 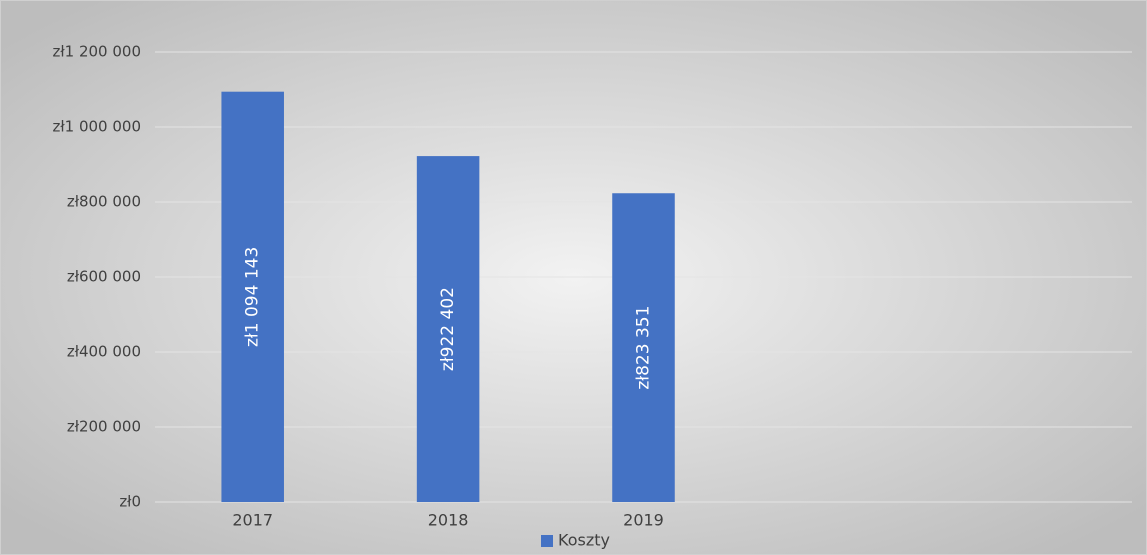 I want to click on y-tick-label: zł400 000, so click(x=104, y=352).